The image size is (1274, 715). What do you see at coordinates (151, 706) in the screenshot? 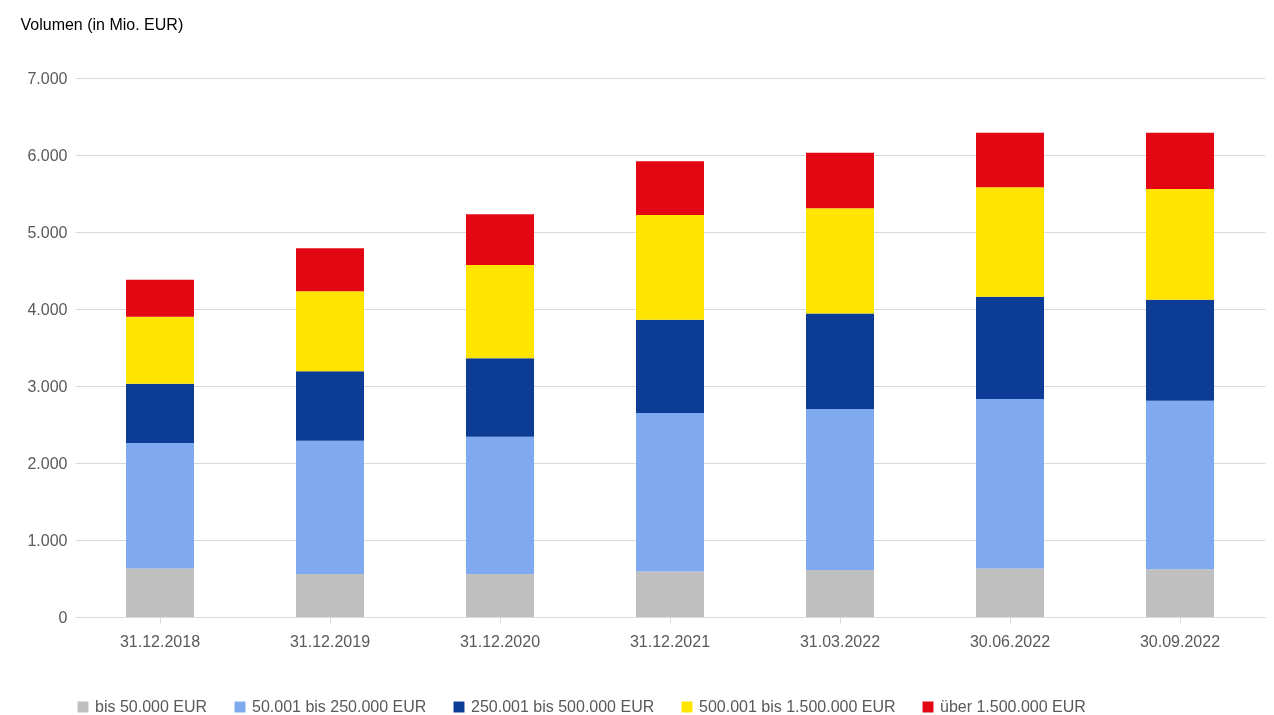
I see `legend-label: bis 50.000 EUR` at bounding box center [151, 706].